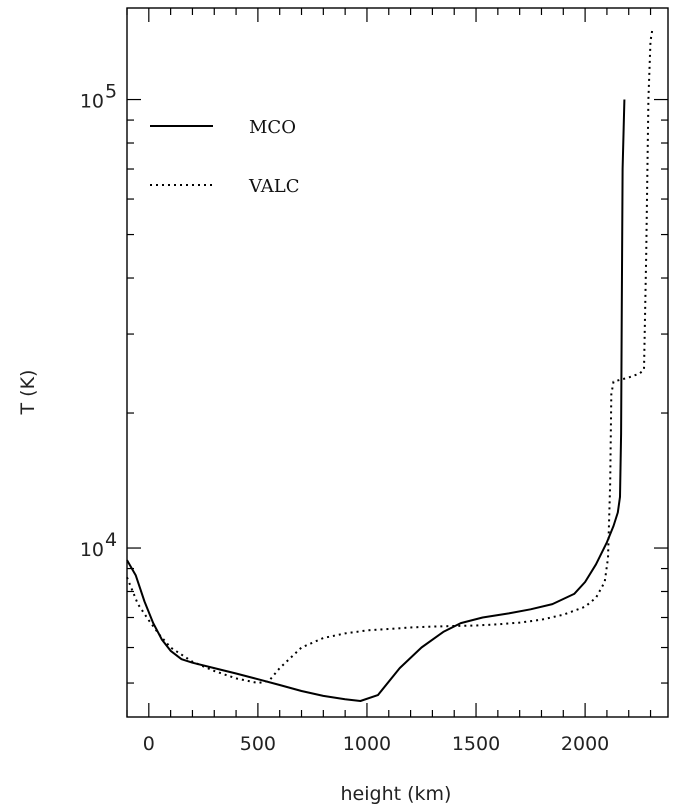  I want to click on x-tick-label: 2000, so click(585, 744).